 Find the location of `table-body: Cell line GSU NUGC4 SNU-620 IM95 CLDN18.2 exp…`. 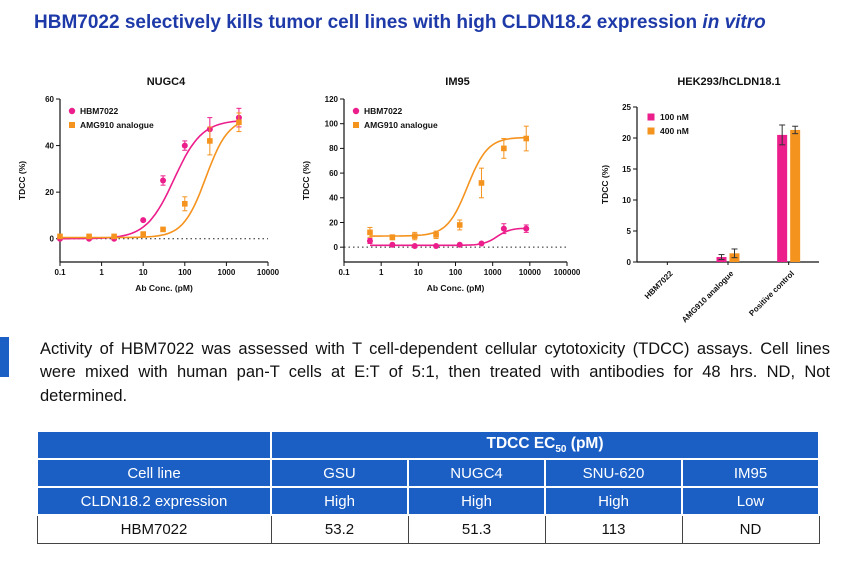

table-body: Cell line GSU NUGC4 SNU-620 IM95 CLDN18.2 exp… is located at coordinates (428, 501).